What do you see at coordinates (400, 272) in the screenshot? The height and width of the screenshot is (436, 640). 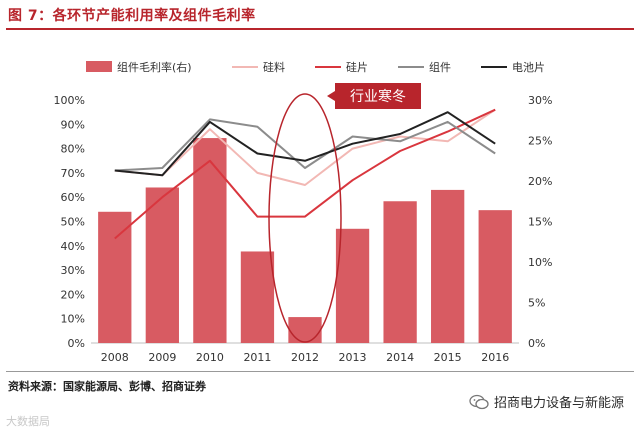 I see `bar-2014` at bounding box center [400, 272].